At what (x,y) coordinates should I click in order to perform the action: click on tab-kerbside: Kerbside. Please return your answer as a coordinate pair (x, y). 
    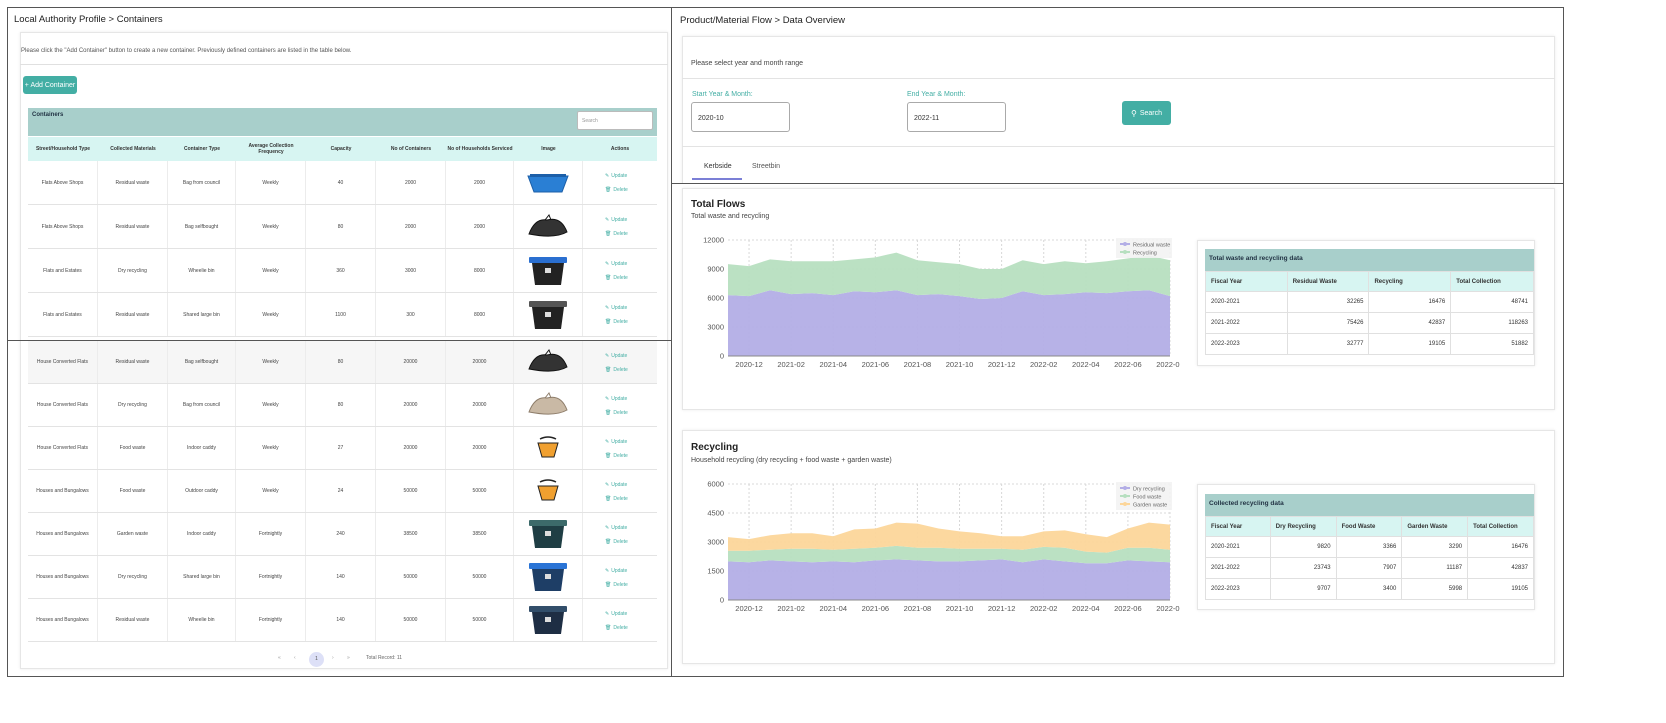
    Looking at the image, I should click on (718, 166).